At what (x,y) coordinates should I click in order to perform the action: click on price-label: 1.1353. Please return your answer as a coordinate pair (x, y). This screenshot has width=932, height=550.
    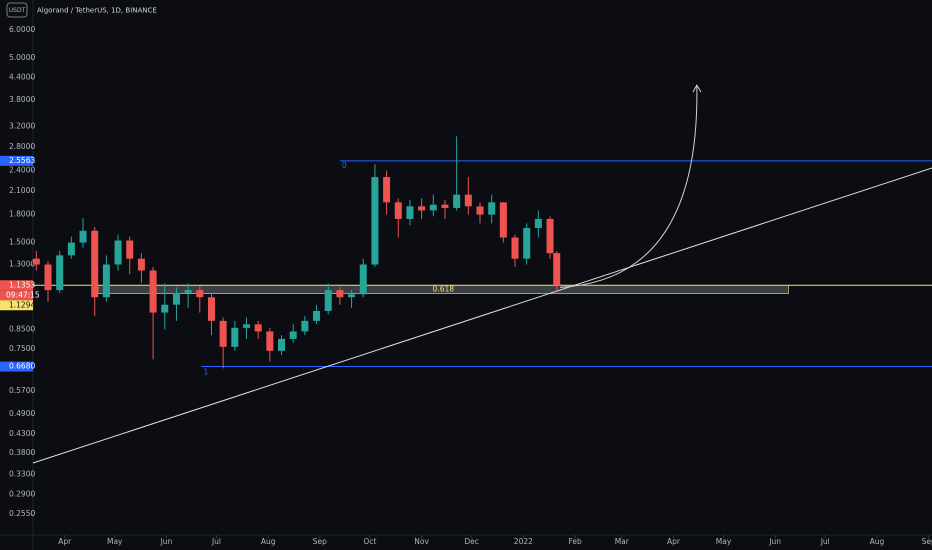
    Looking at the image, I should click on (22, 284).